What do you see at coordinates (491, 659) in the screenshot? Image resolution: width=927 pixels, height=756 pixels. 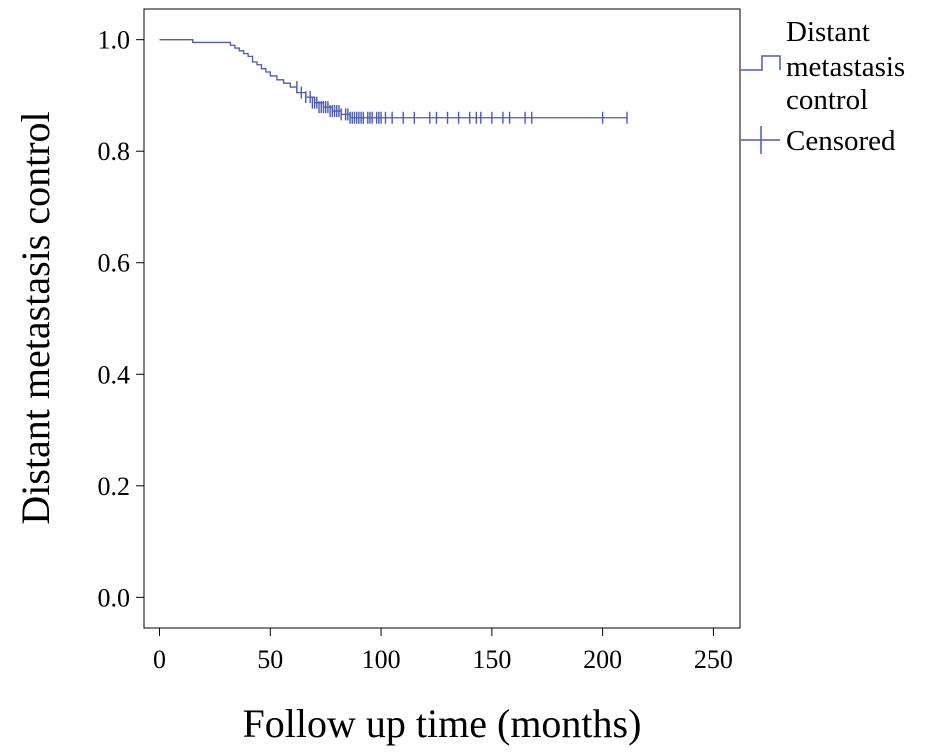 I see `x-tick-label-3: 150` at bounding box center [491, 659].